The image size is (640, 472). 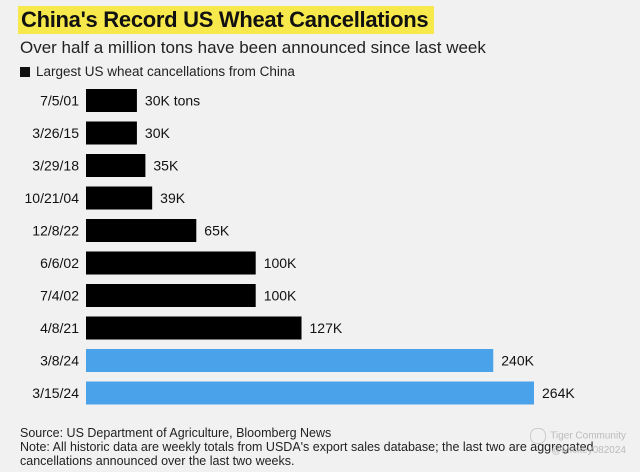 I want to click on category-label-6: 7/4/02, so click(x=59, y=296).